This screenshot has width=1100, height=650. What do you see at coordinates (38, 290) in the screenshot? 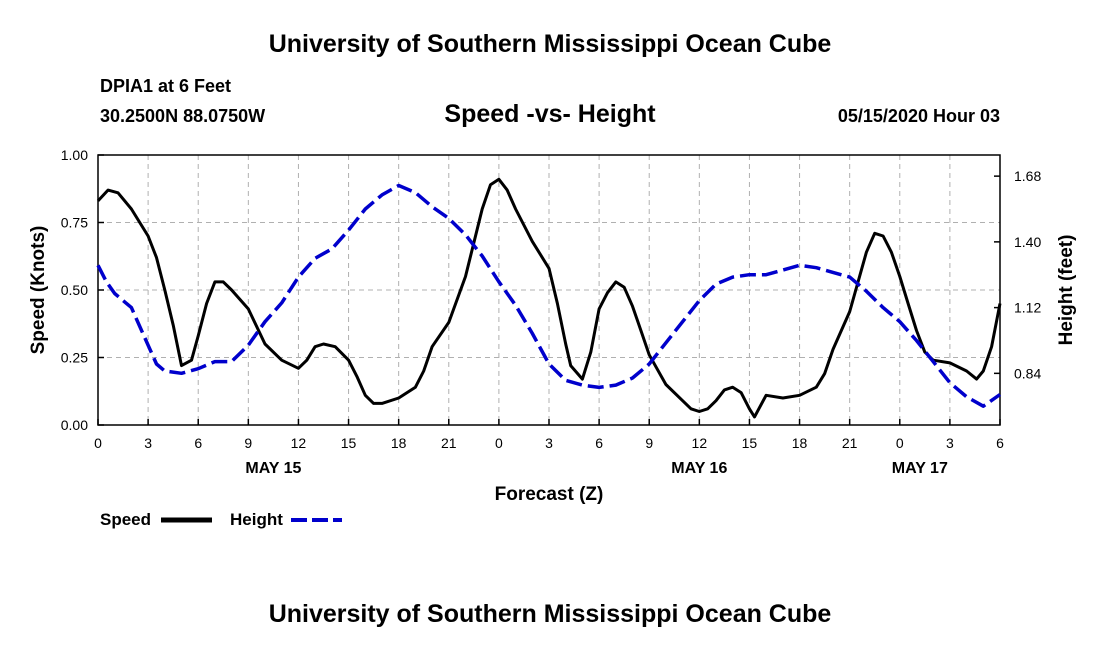
I see `left-axis-label: Speed (Knots)` at bounding box center [38, 290].